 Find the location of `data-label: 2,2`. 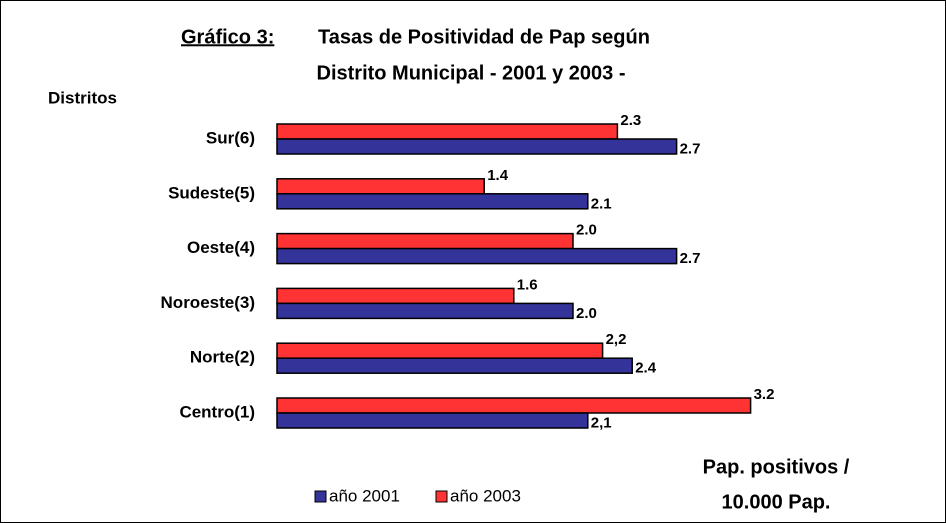

data-label: 2,2 is located at coordinates (616, 339).